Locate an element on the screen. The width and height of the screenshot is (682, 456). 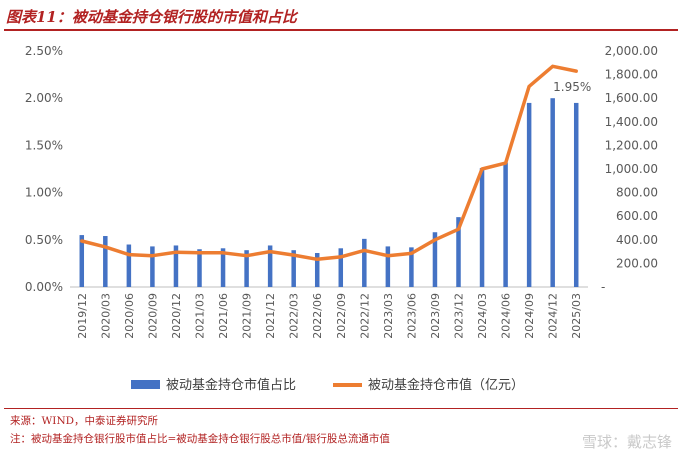
x-axis-tick-label: 2019/12 is located at coordinates (82, 316).